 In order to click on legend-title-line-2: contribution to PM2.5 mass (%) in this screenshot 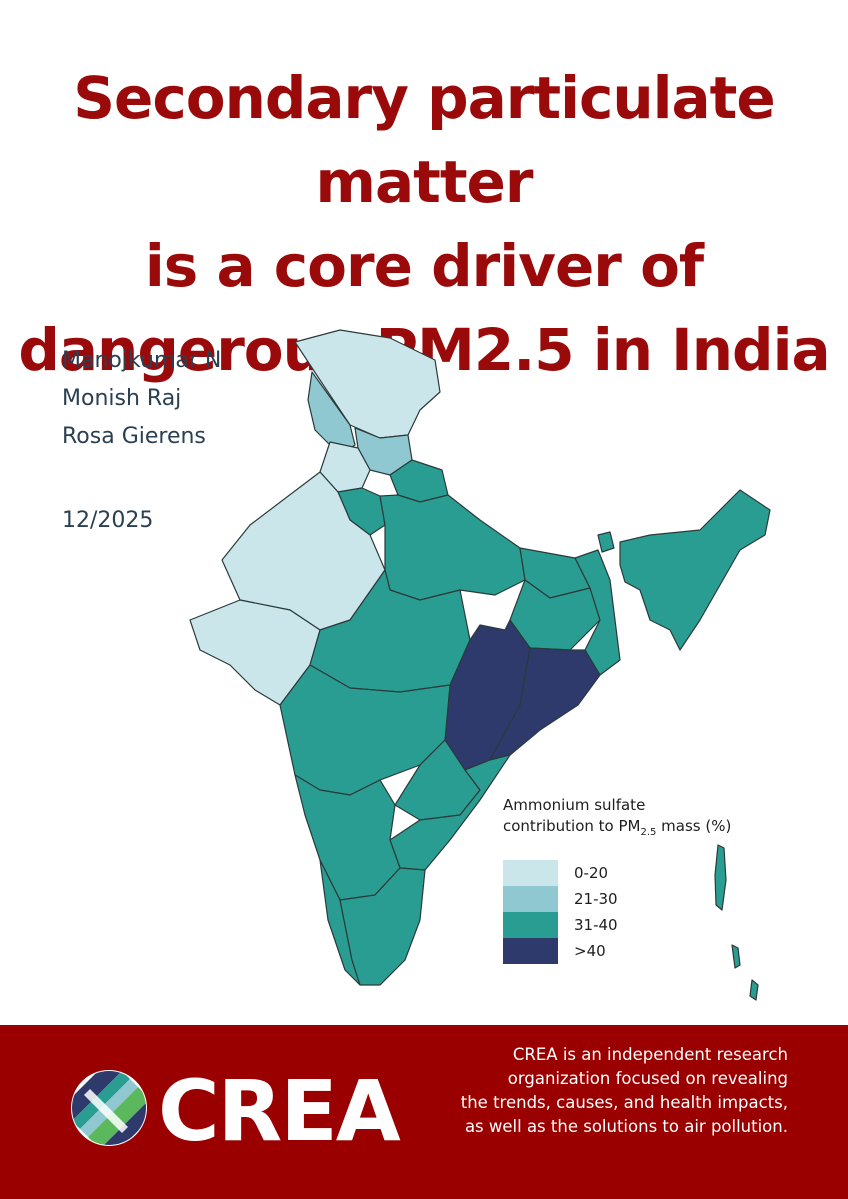, I will do `click(617, 829)`.